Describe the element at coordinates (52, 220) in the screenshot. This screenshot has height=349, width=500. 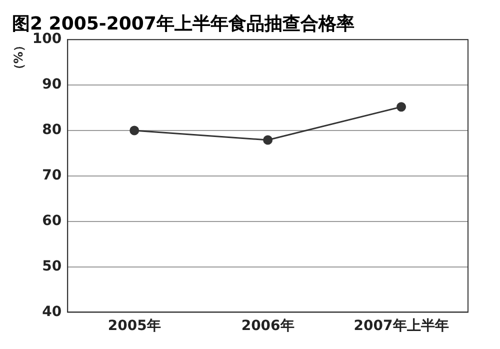
I see `y-tick-label: 60` at that location.